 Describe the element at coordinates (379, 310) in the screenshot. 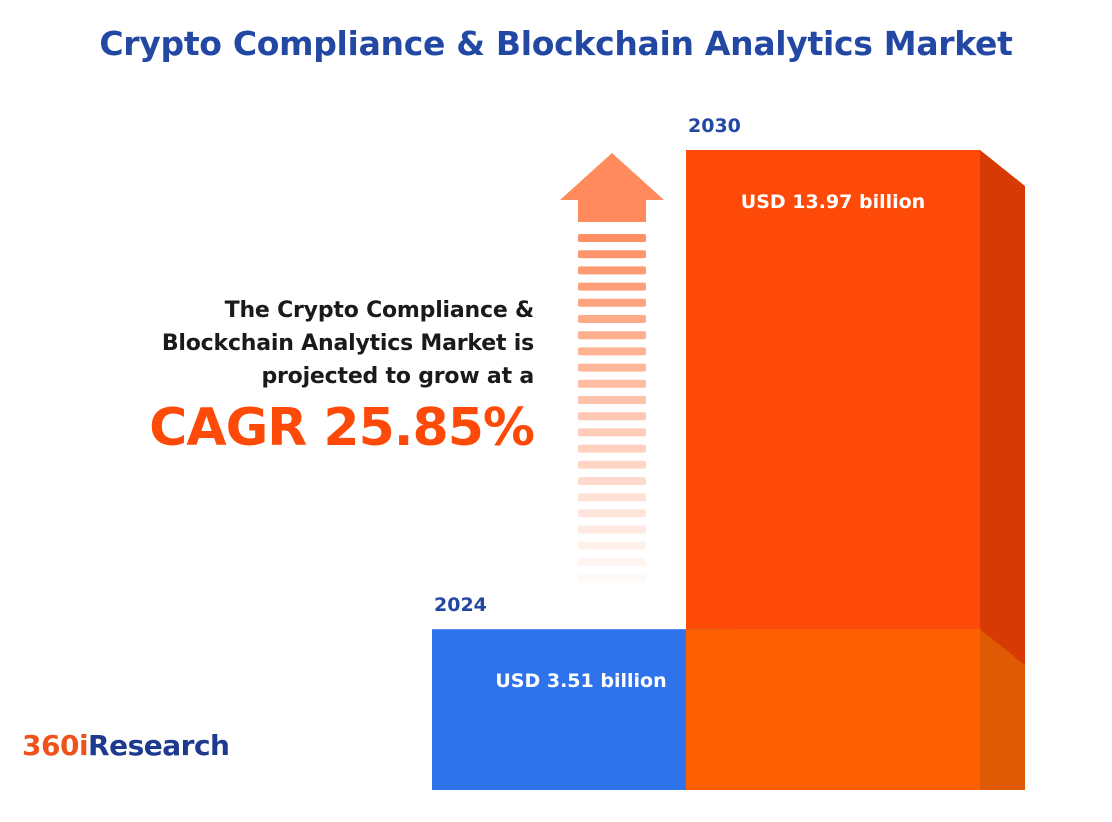

I see `description-line-1: The Crypto Compliance &` at that location.